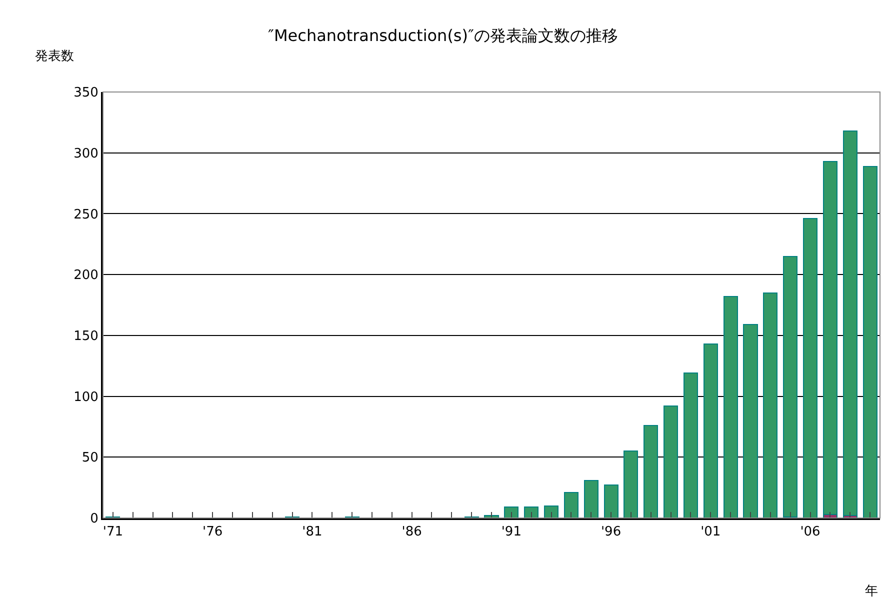  What do you see at coordinates (511, 532) in the screenshot?
I see `x-tick-label: '91` at bounding box center [511, 532].